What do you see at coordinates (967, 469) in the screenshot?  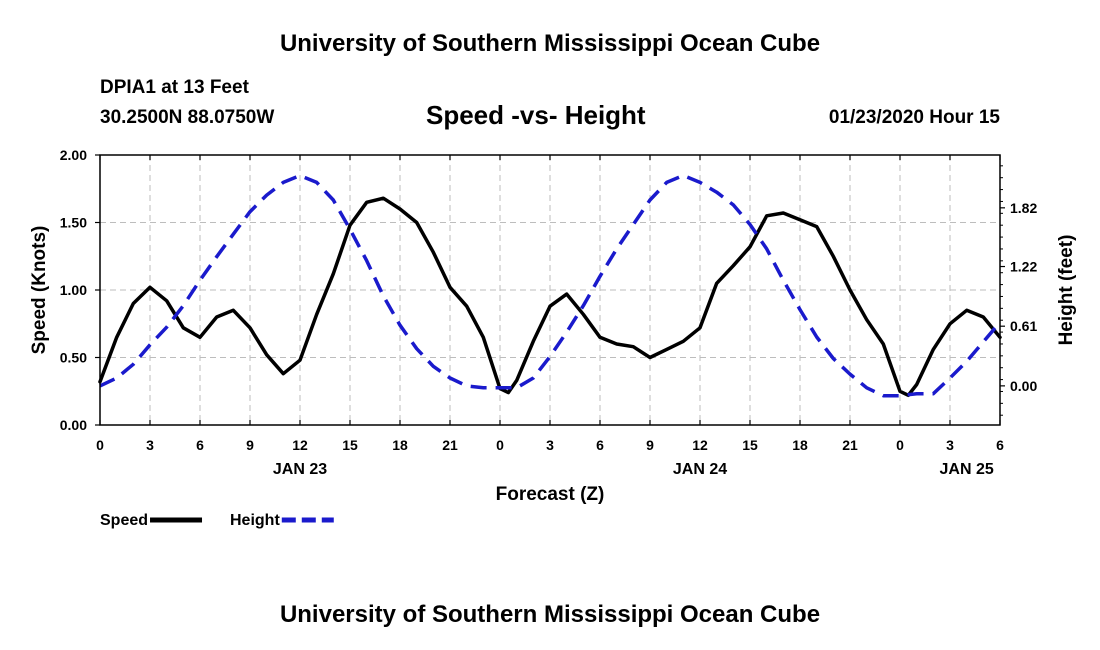 I see `date-label: JAN 25` at bounding box center [967, 469].